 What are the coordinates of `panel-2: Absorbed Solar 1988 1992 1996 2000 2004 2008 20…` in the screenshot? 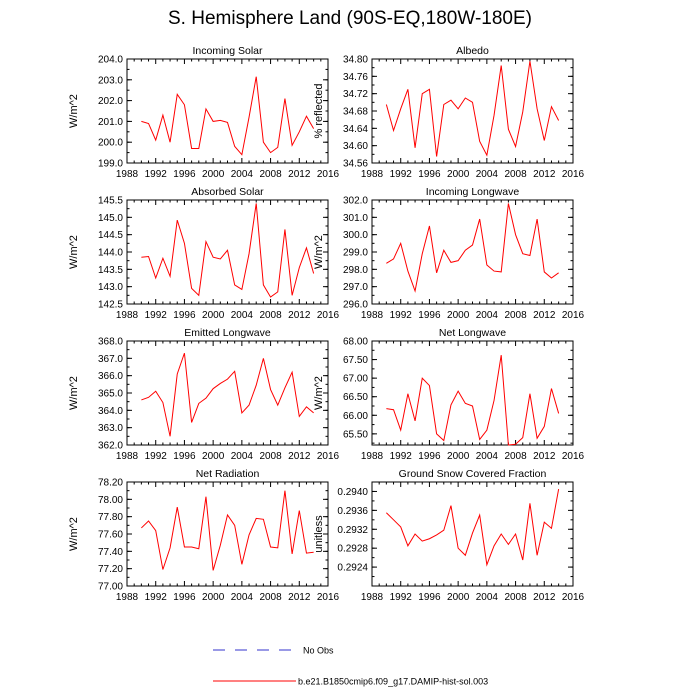 It's located at (204, 253).